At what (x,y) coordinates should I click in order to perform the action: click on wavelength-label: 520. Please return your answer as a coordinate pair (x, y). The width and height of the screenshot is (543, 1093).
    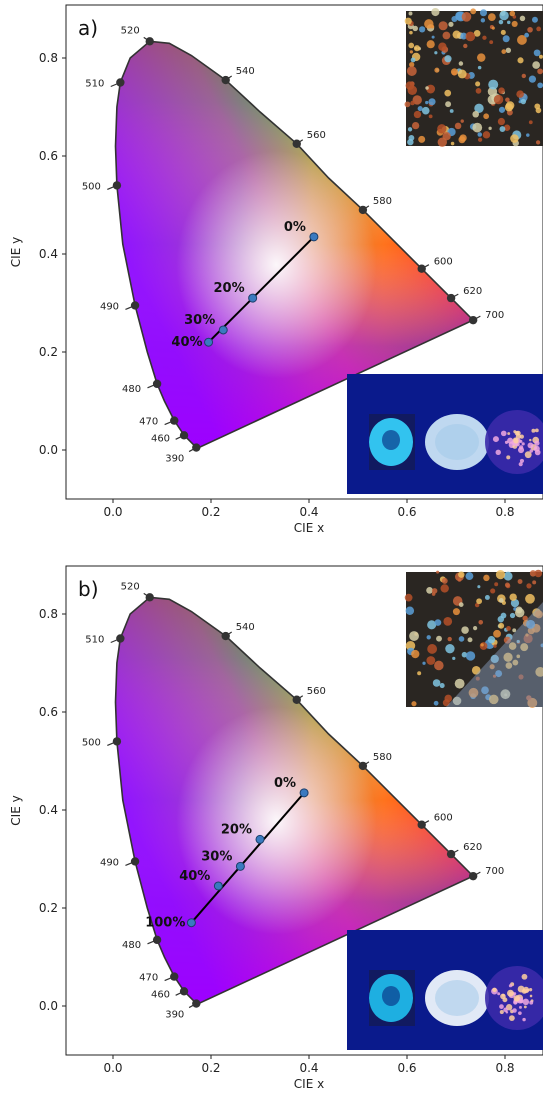
    Looking at the image, I should click on (130, 586).